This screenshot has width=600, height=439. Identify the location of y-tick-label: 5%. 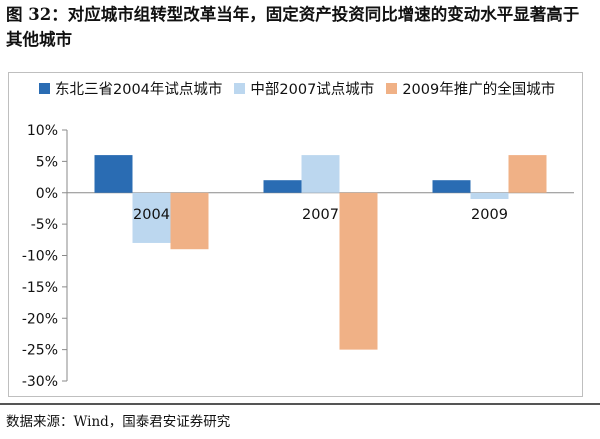
(47, 162).